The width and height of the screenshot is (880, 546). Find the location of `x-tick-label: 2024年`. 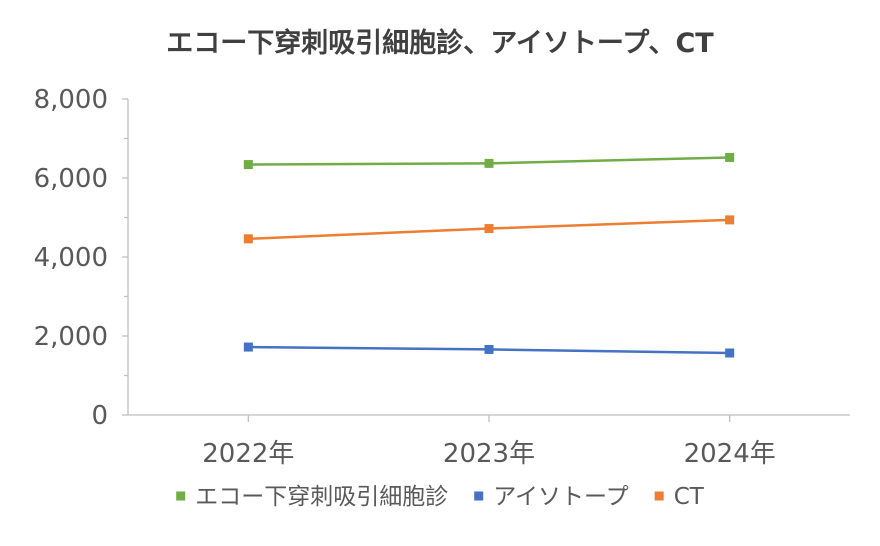

x-tick-label: 2024年 is located at coordinates (730, 454).